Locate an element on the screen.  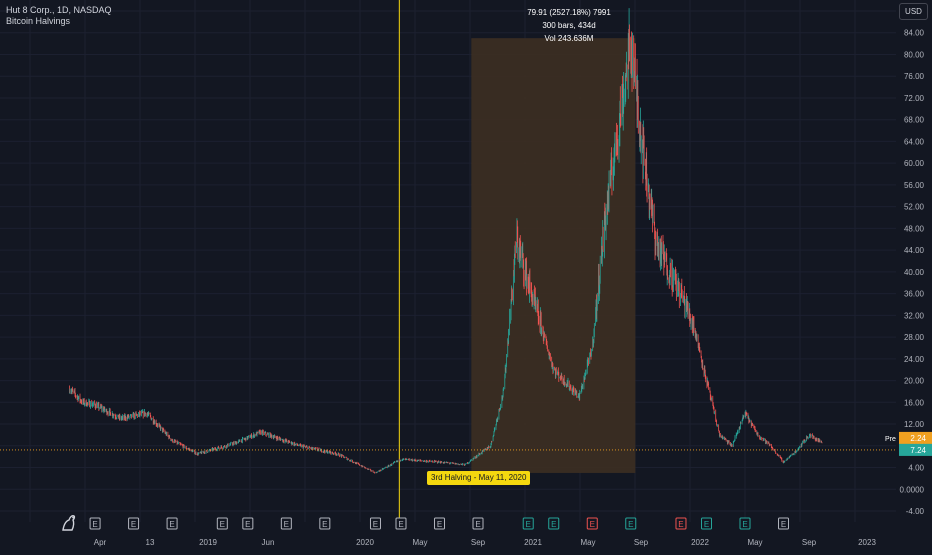
prev-tag-label: Pre is located at coordinates (890, 439).